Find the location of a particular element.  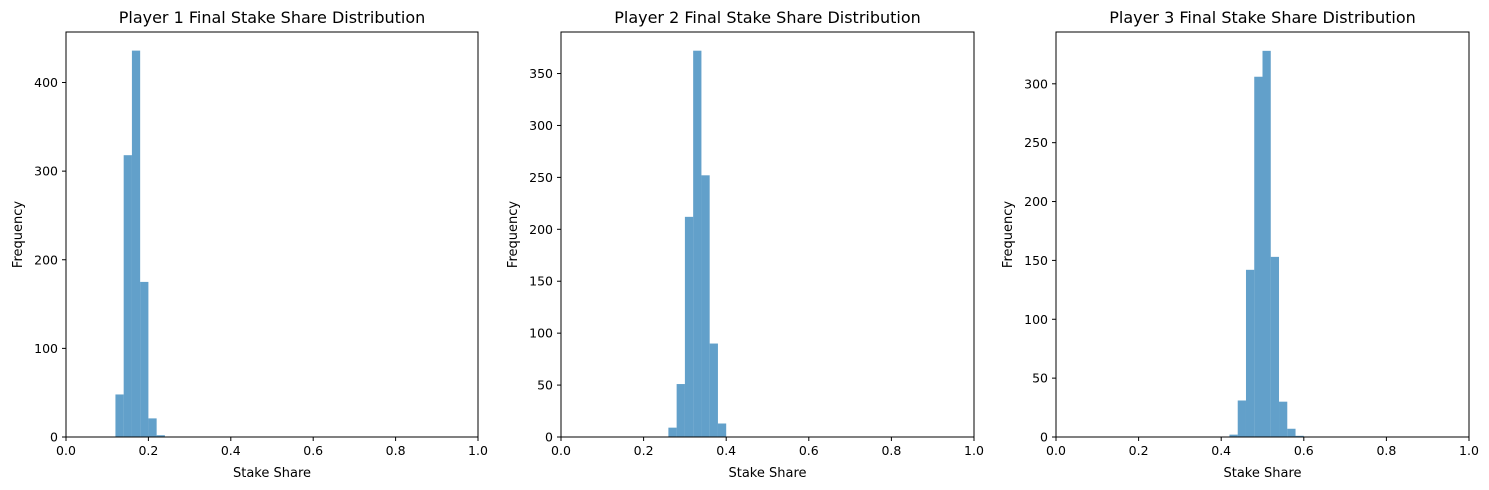

y-tick-label: 400 is located at coordinates (46, 82).